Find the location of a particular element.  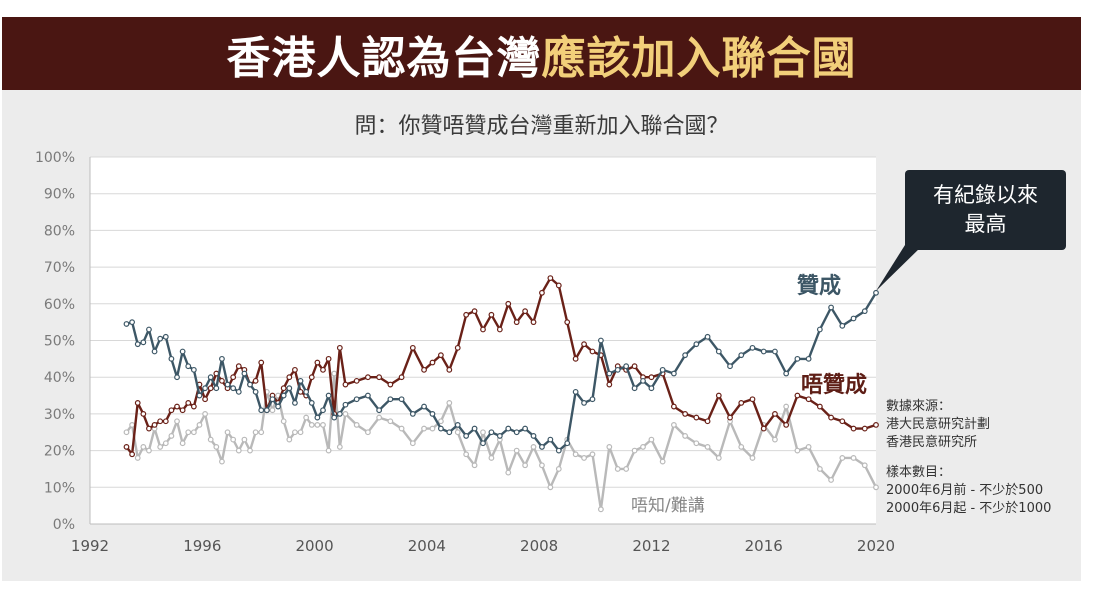

source-label: 數據來源： is located at coordinates (919, 406).